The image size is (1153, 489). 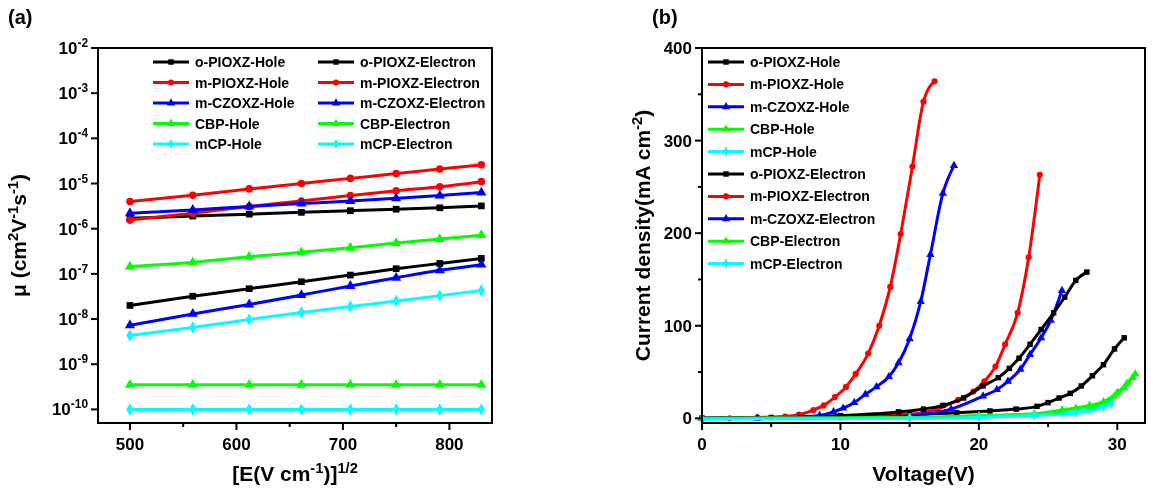 I want to click on y-tick-label: 300, so click(x=677, y=141).